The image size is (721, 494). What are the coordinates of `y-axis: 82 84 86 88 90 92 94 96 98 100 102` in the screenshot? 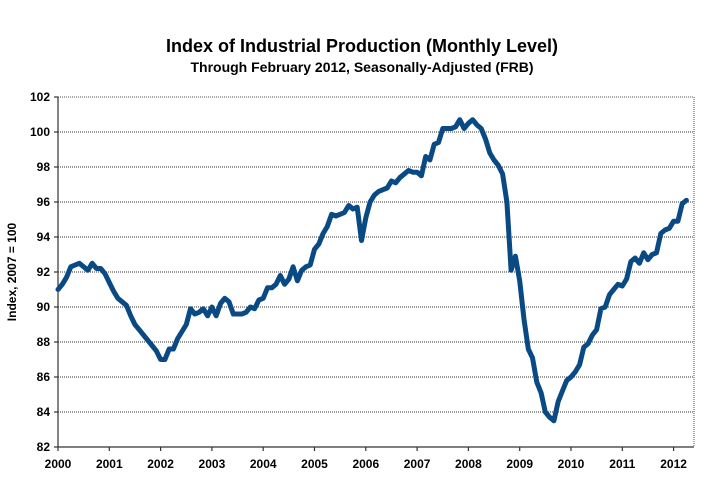 It's located at (44, 272).